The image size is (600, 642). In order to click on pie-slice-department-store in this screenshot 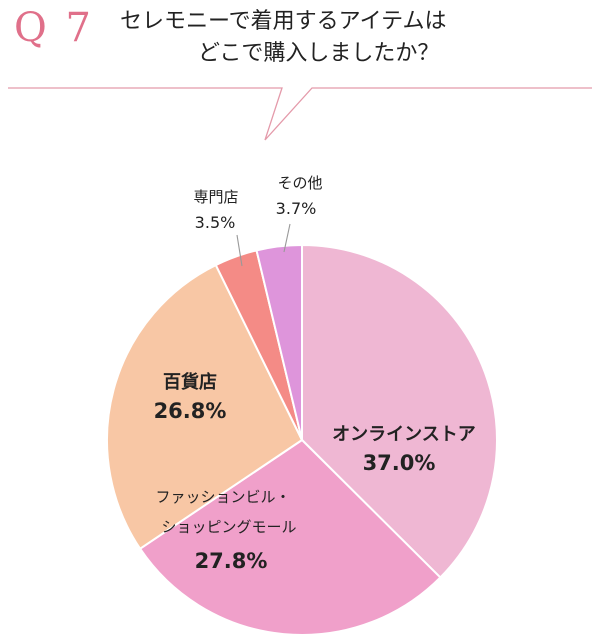, I will do `click(205, 407)`.